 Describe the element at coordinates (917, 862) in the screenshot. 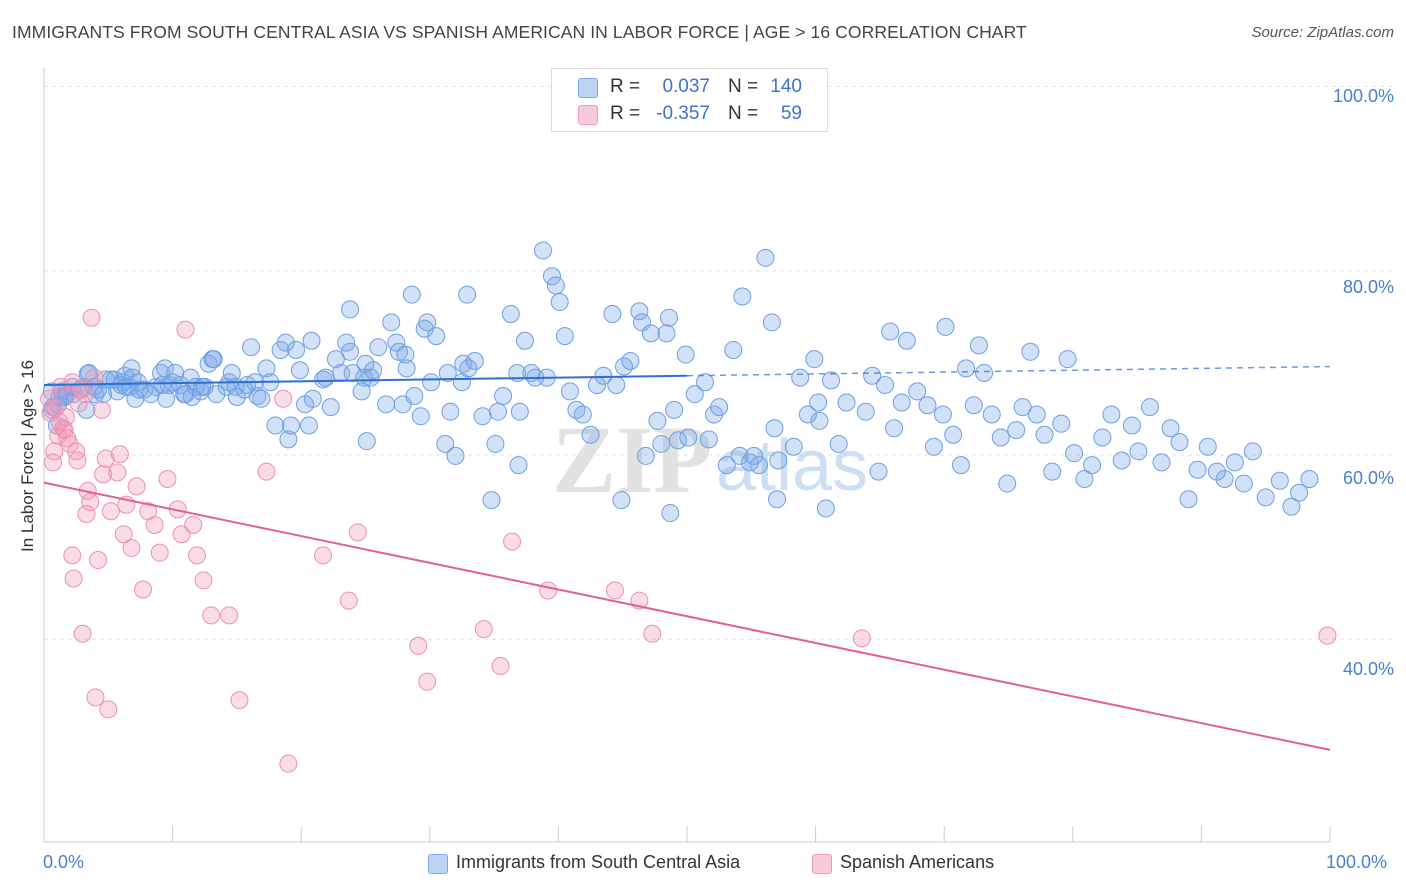

I see `bottom-legend-label: Spanish Americans` at that location.